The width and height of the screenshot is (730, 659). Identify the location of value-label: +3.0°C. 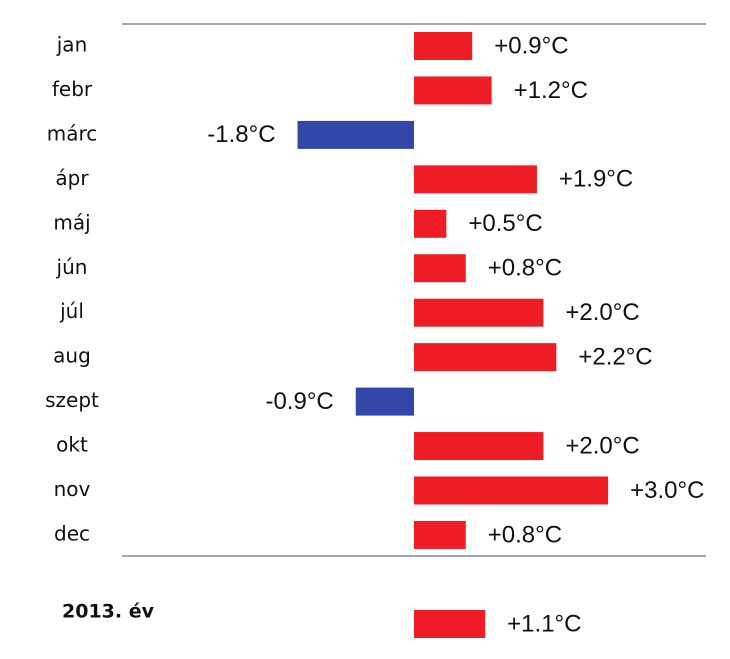
(667, 490).